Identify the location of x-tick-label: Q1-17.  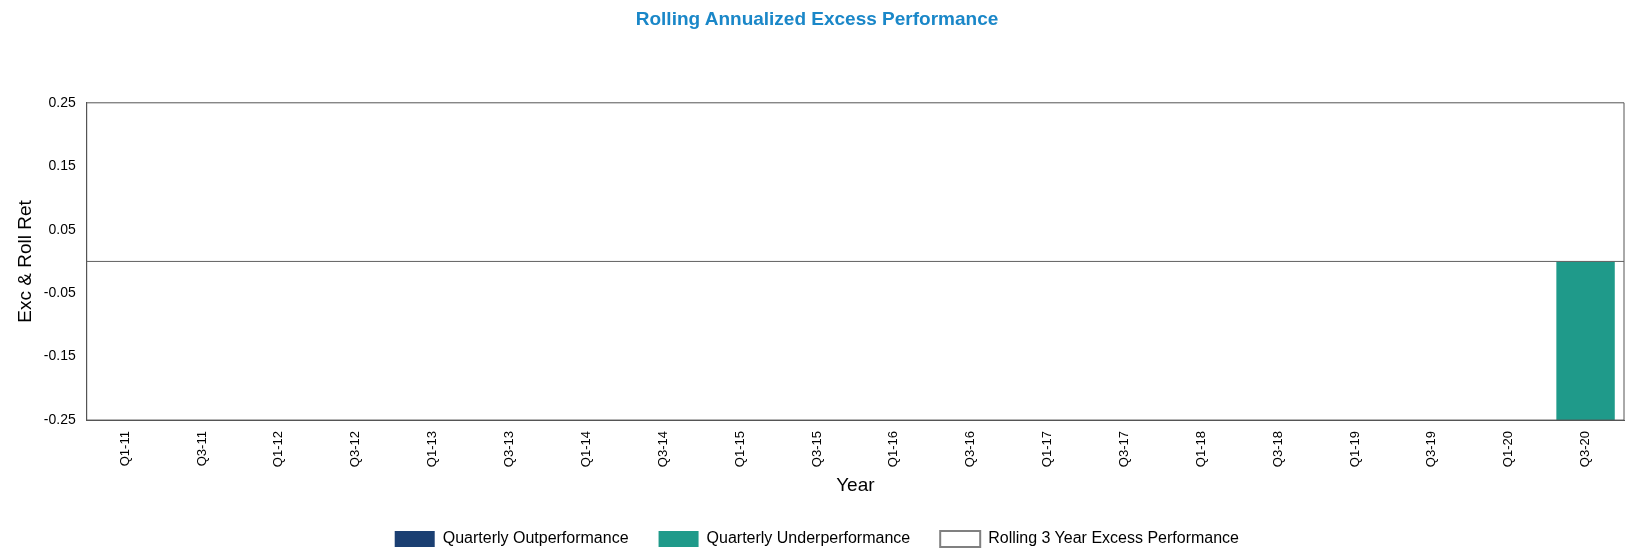
(1047, 449).